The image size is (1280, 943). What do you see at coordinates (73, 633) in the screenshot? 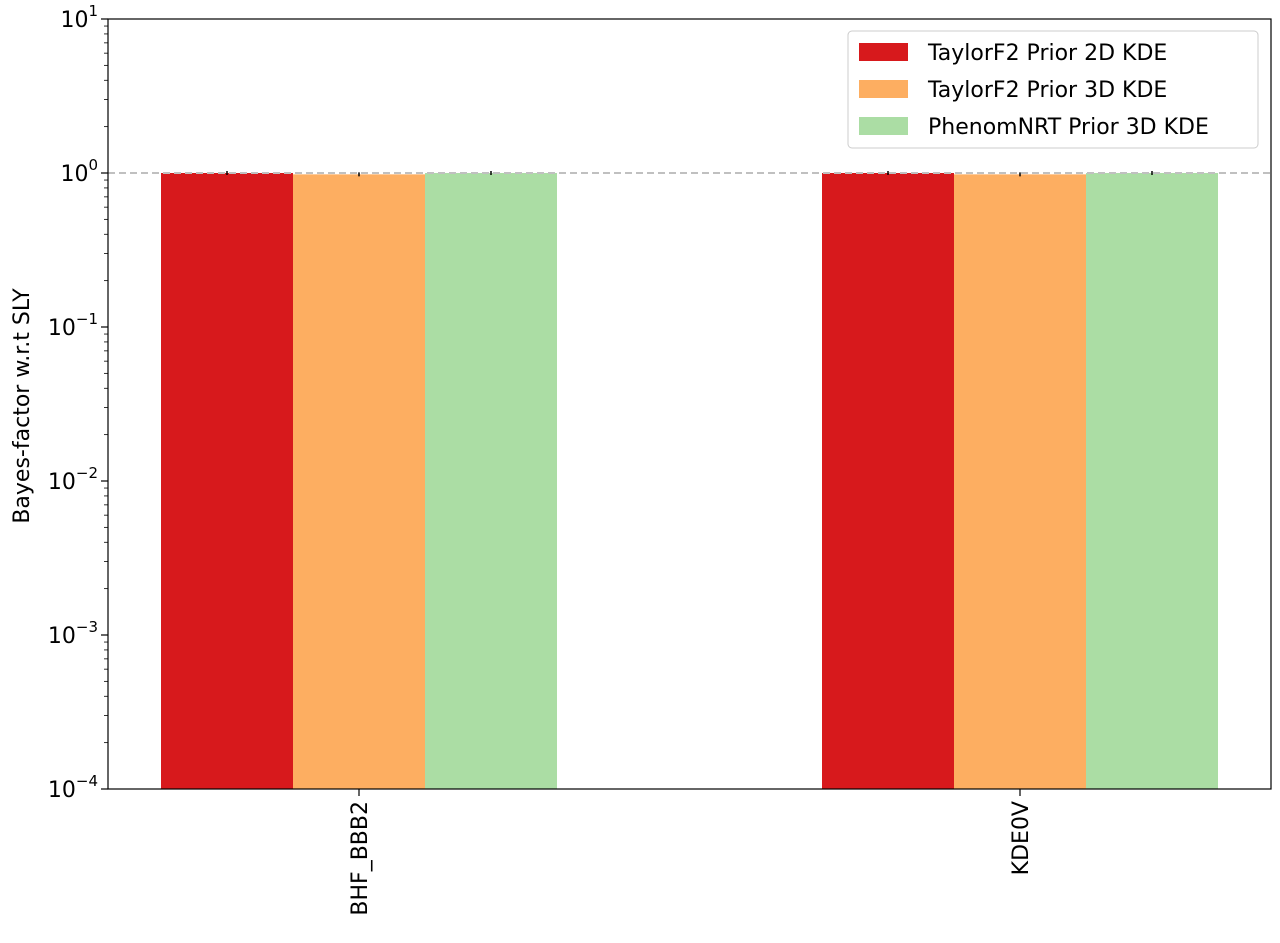
I see `y-tick-label: 10⁻³` at bounding box center [73, 633].